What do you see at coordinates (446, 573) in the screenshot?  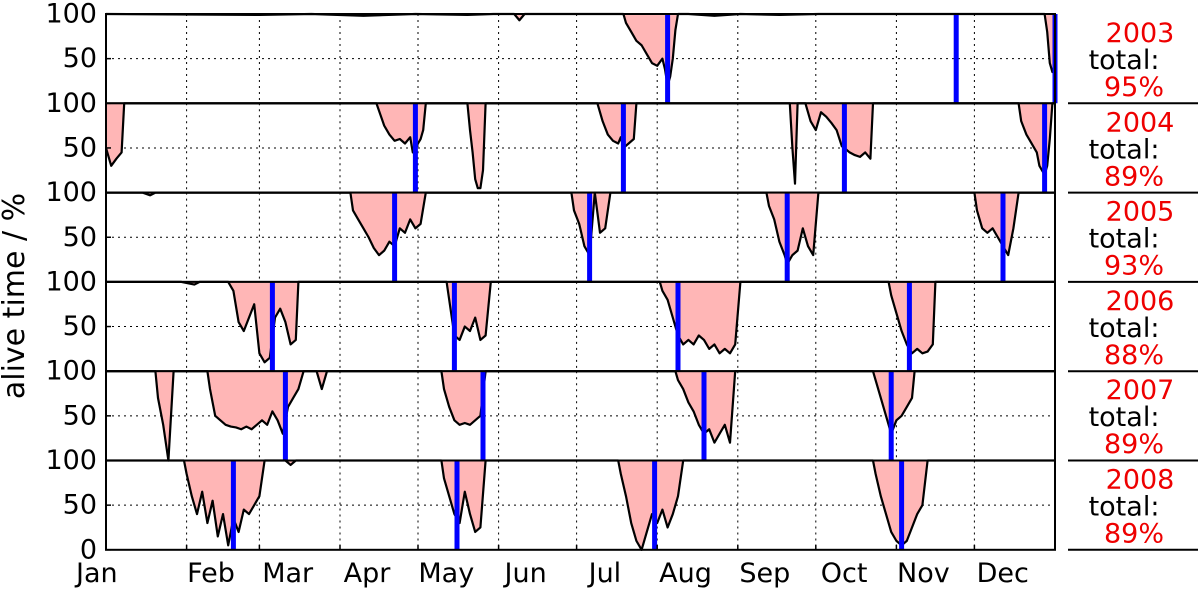 I see `x-tick-label: May` at bounding box center [446, 573].